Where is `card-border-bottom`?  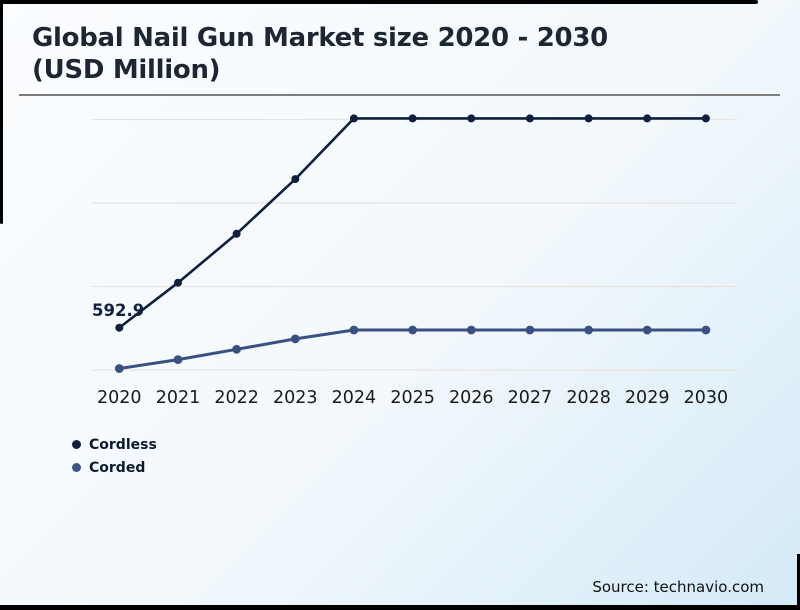
card-border-bottom is located at coordinates (400, 607).